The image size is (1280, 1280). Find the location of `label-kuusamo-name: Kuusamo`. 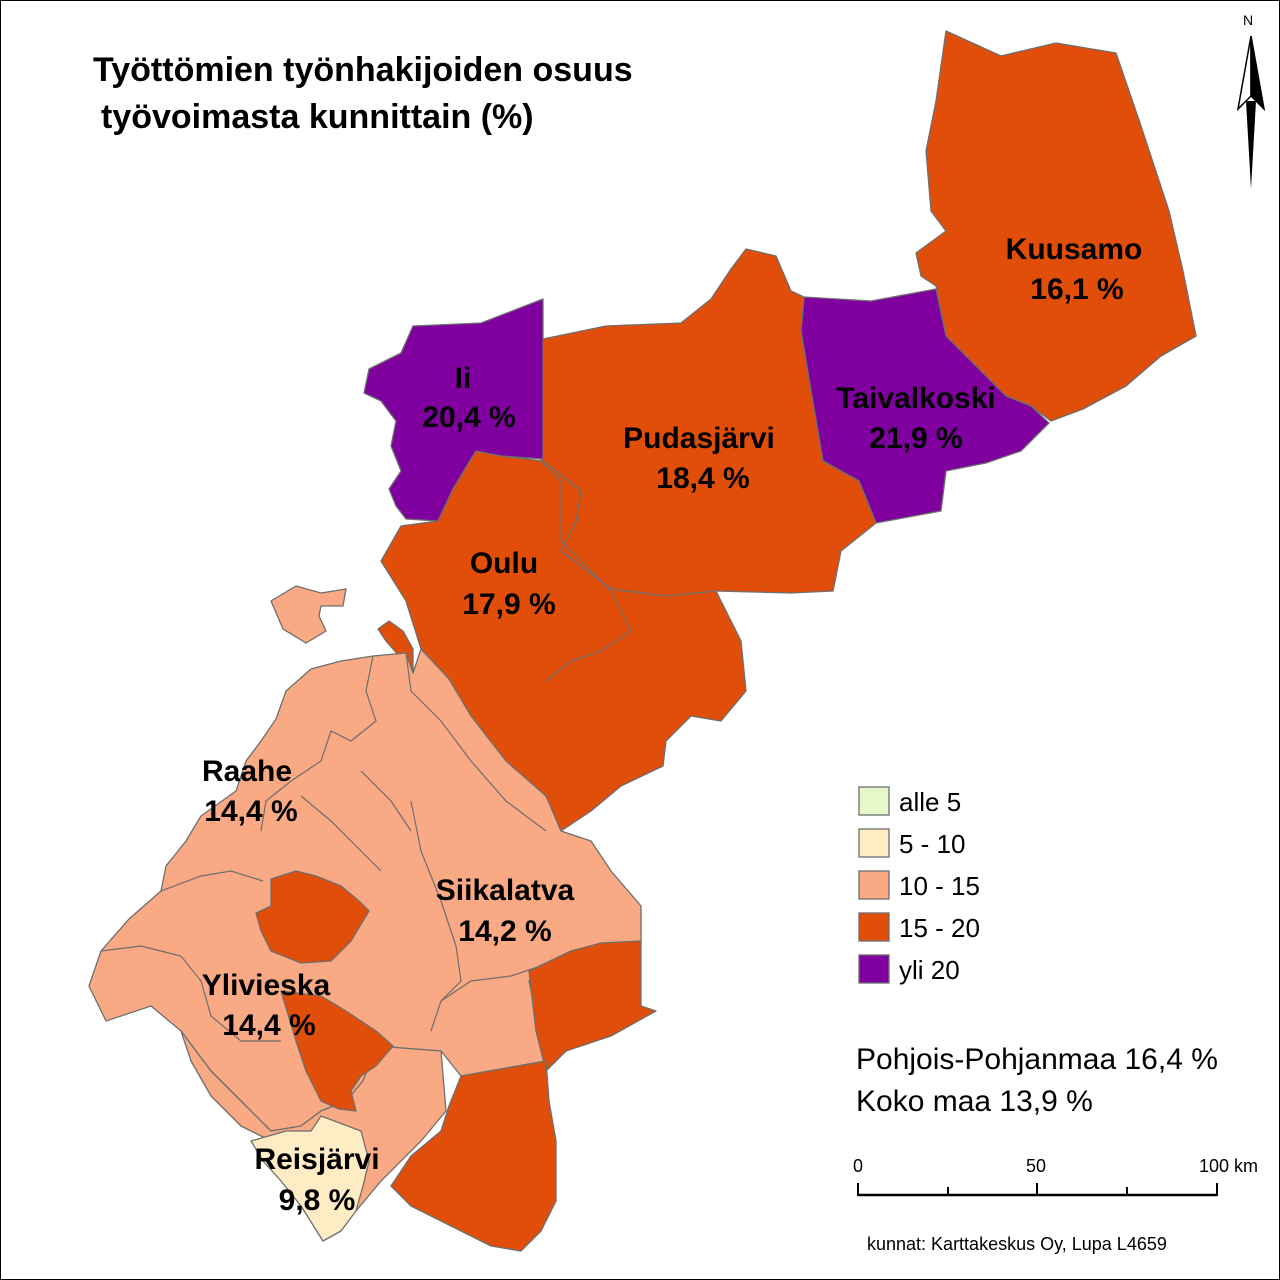

label-kuusamo-name: Kuusamo is located at coordinates (1074, 249).